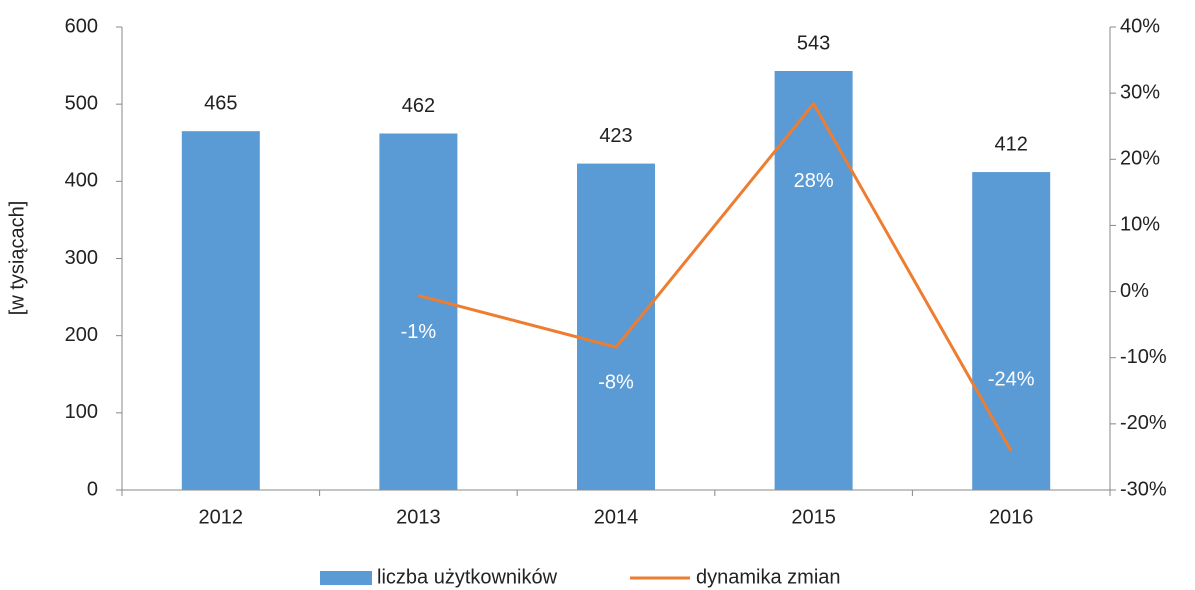 This screenshot has height=590, width=1195. I want to click on y-tick-label: 200, so click(81, 335).